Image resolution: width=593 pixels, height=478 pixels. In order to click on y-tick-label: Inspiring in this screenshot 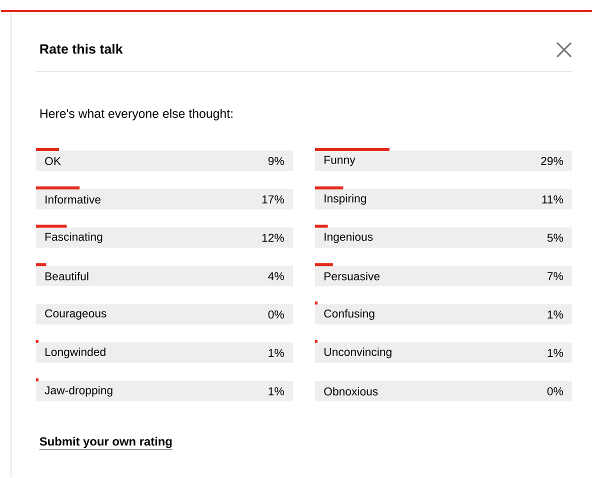, I will do `click(345, 199)`.